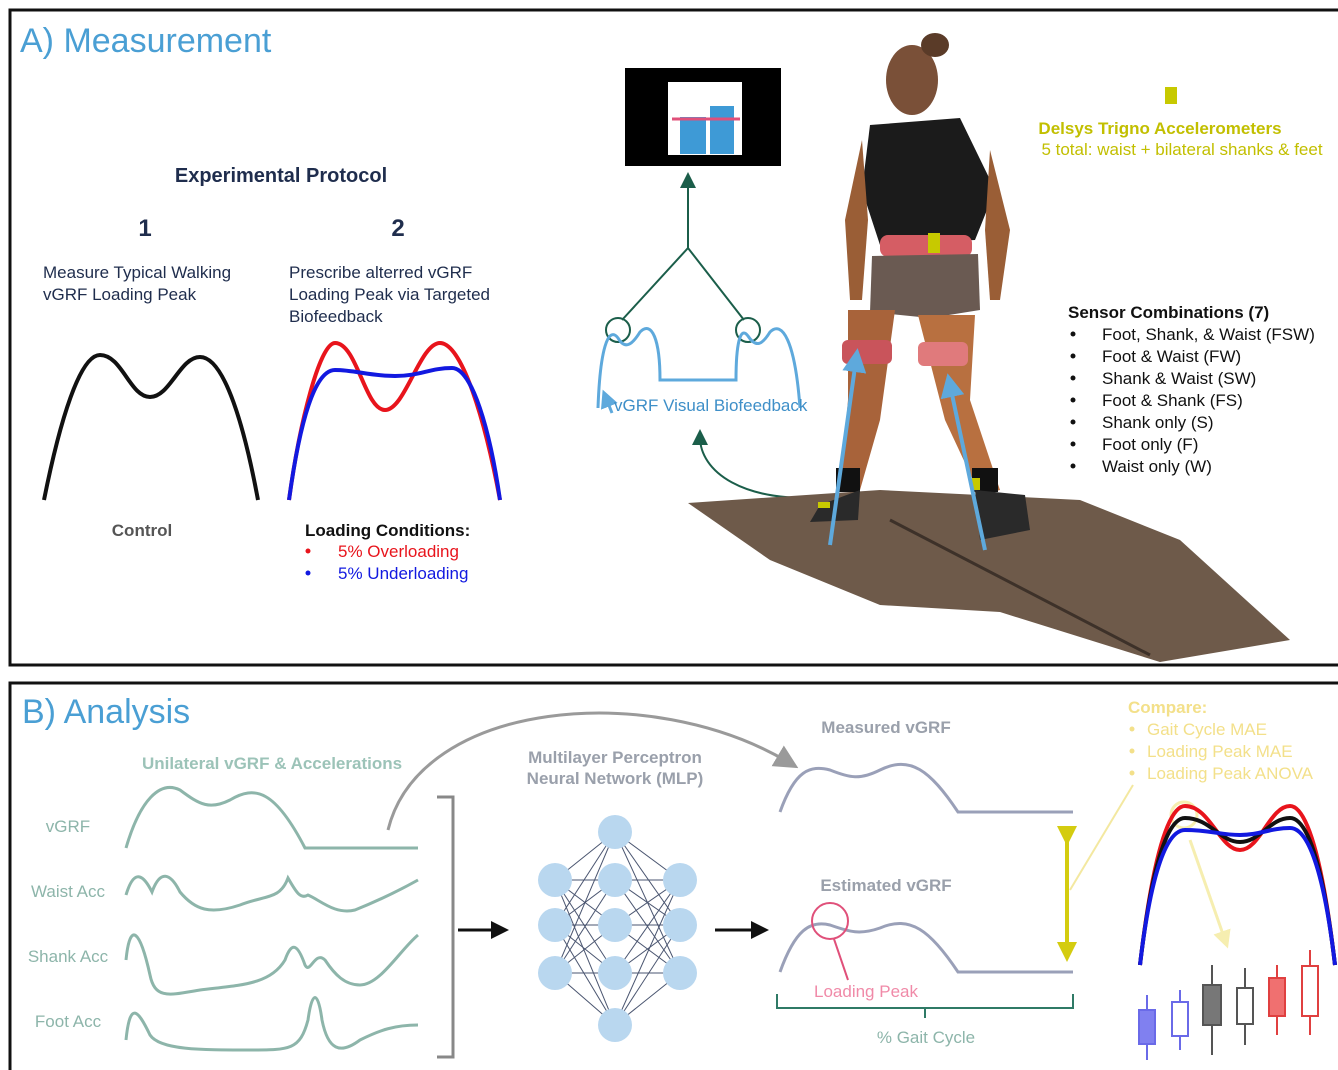  I want to click on measured-curve, so click(925, 788).